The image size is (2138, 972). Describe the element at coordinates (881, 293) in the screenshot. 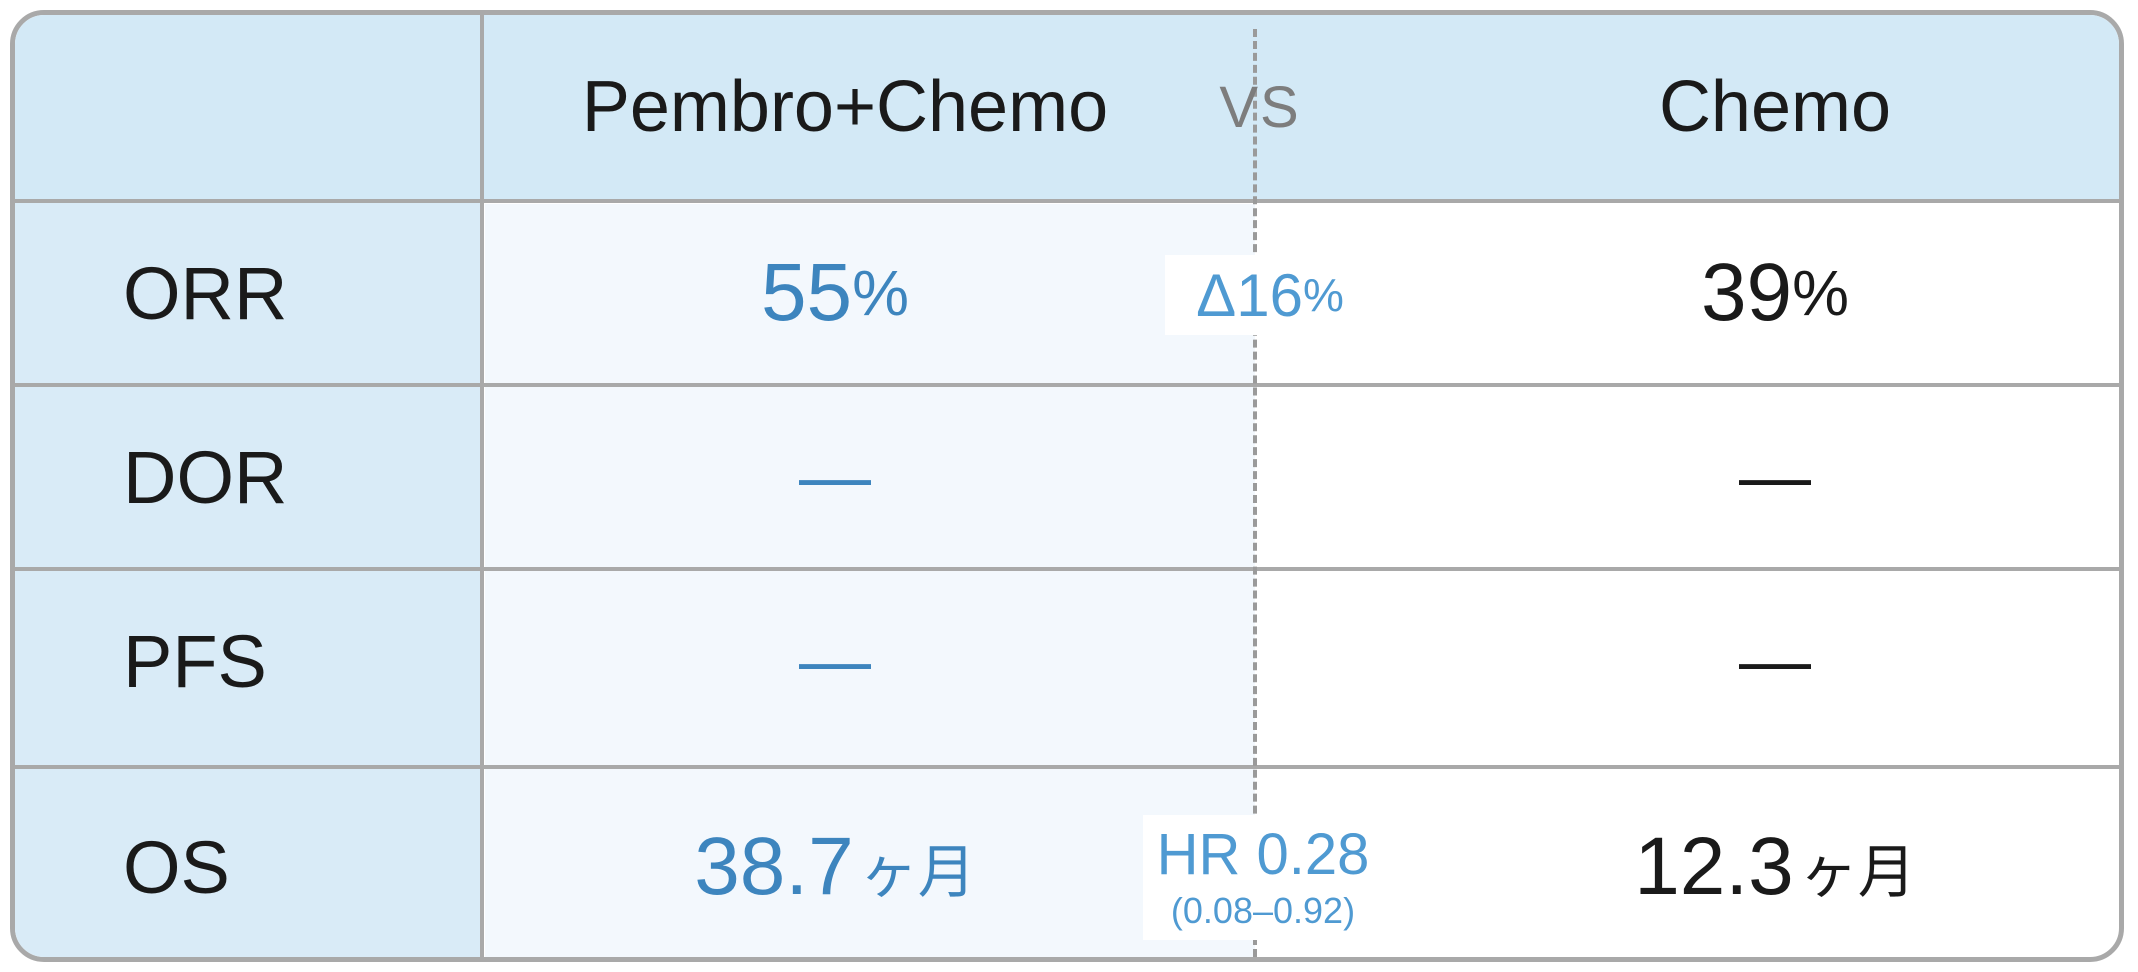

I see `orr-left-unit: %` at that location.